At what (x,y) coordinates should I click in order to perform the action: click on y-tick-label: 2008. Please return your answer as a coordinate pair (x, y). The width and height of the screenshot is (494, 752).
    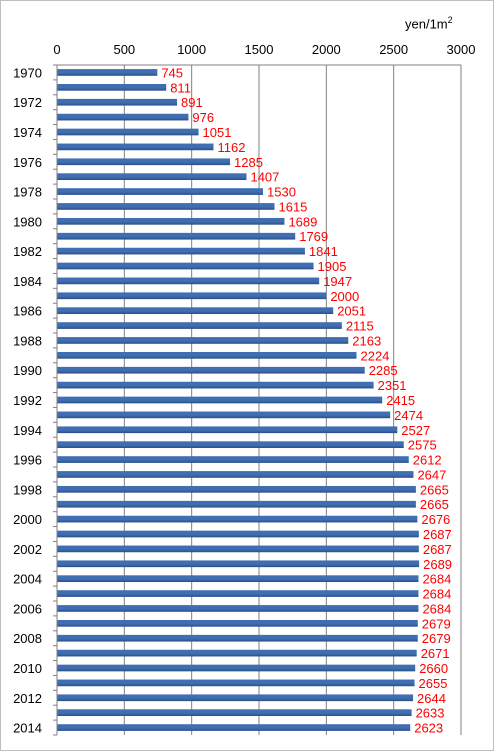
    Looking at the image, I should click on (27, 638).